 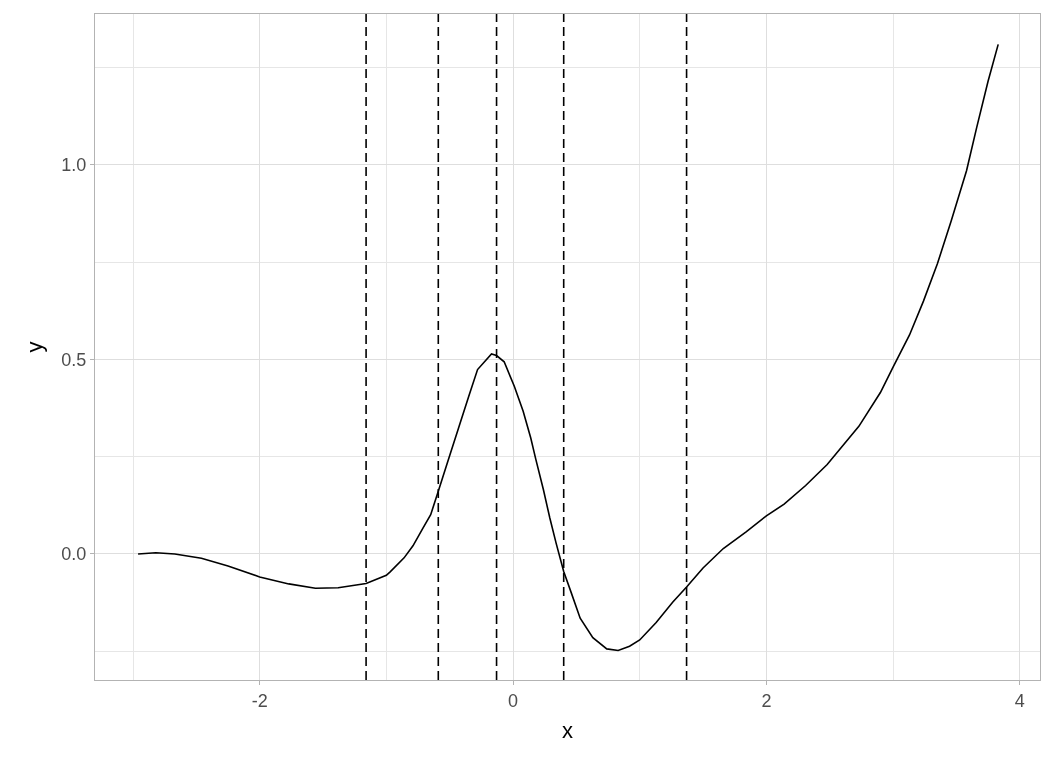 I want to click on x-tick-label: -2, so click(x=259, y=700).